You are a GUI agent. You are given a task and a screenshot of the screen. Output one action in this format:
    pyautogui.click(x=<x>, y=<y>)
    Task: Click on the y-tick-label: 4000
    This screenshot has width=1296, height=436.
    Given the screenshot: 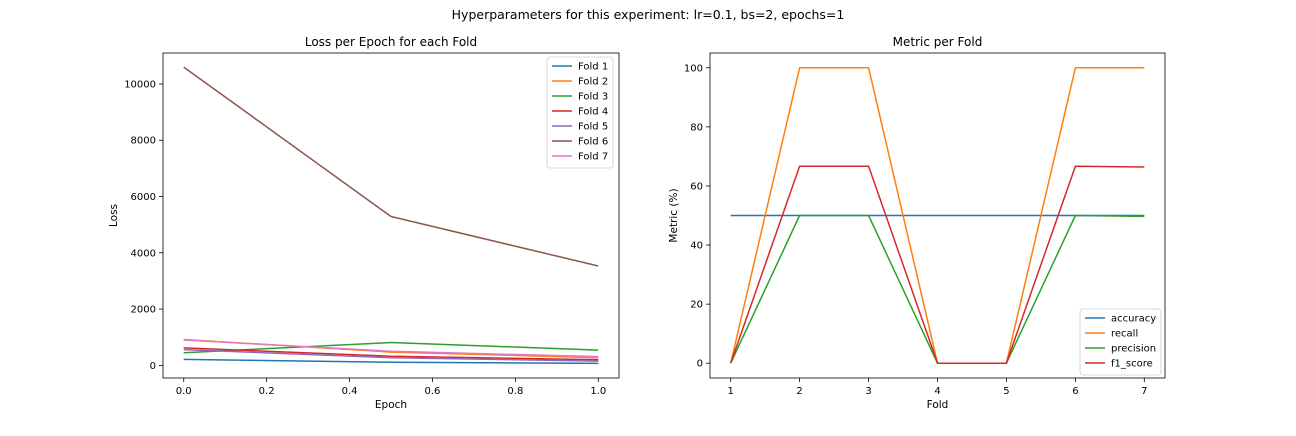 What is the action you would take?
    pyautogui.click(x=143, y=253)
    